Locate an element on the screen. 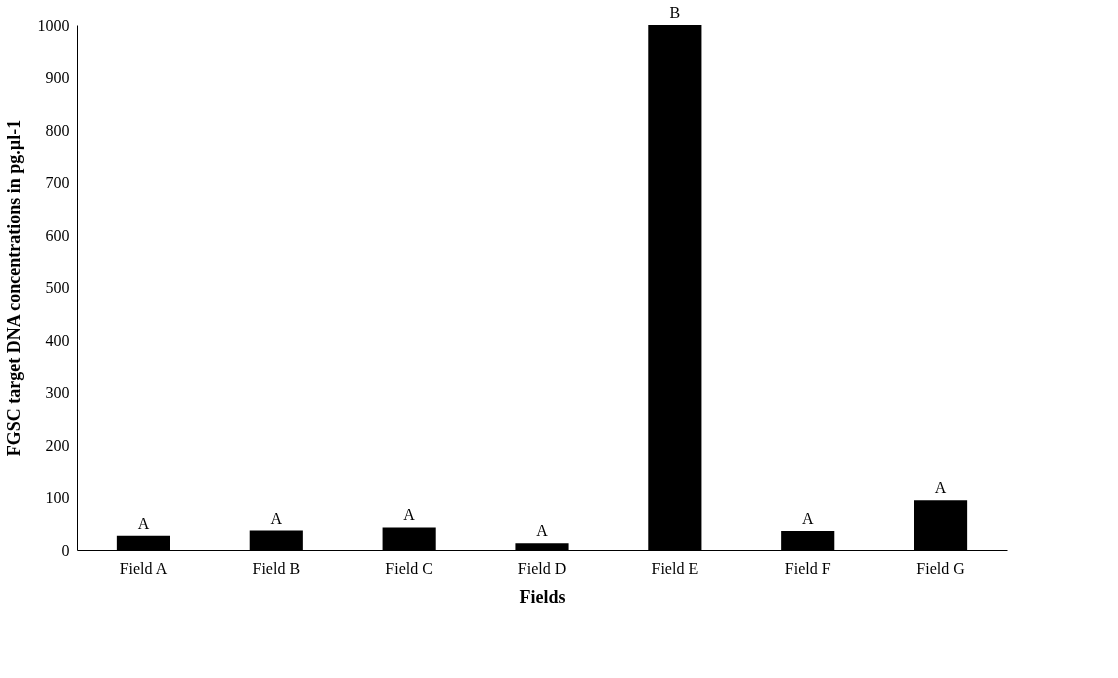 The width and height of the screenshot is (1118, 678). y-tick-label: 500 is located at coordinates (57, 287).